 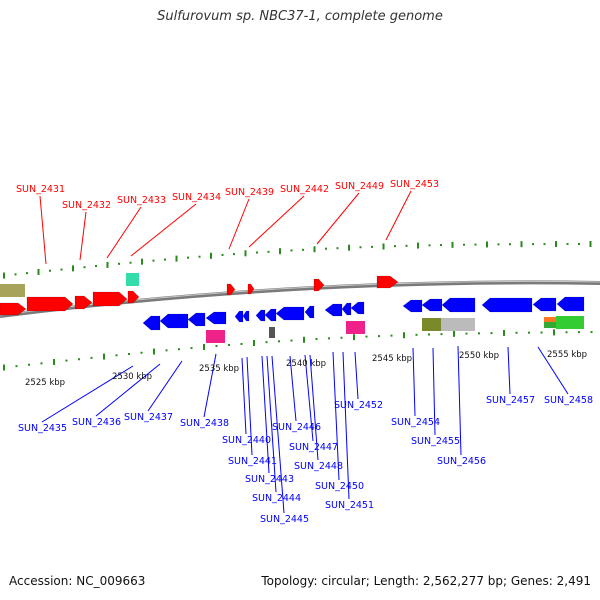 I want to click on gene-label: SUN_2431, so click(x=40, y=189).